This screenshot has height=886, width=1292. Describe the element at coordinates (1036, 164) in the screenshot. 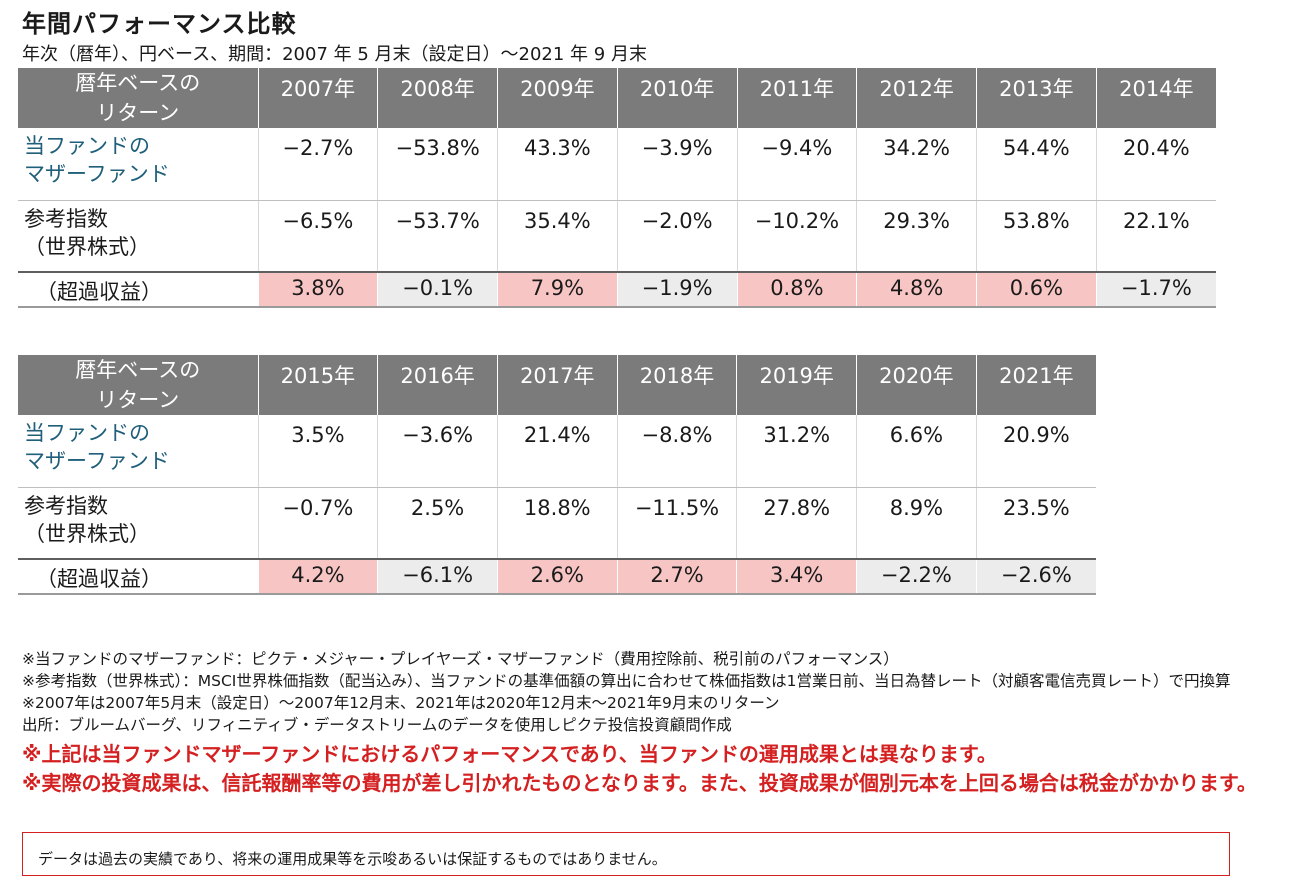

I see `fund-return-cell: 54.4%` at that location.